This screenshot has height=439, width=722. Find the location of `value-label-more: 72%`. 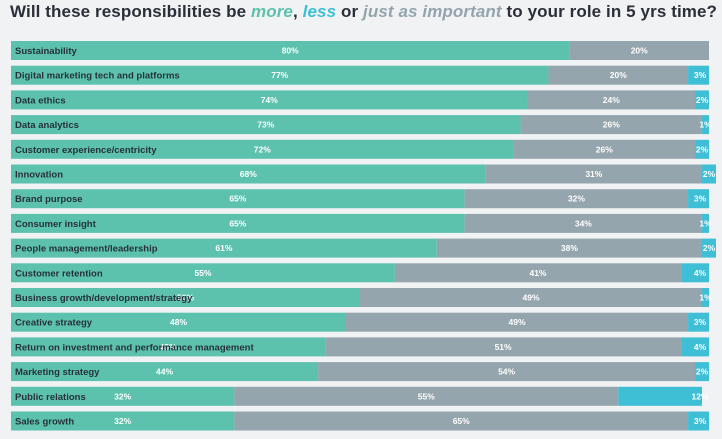

value-label-more: 72% is located at coordinates (262, 149).